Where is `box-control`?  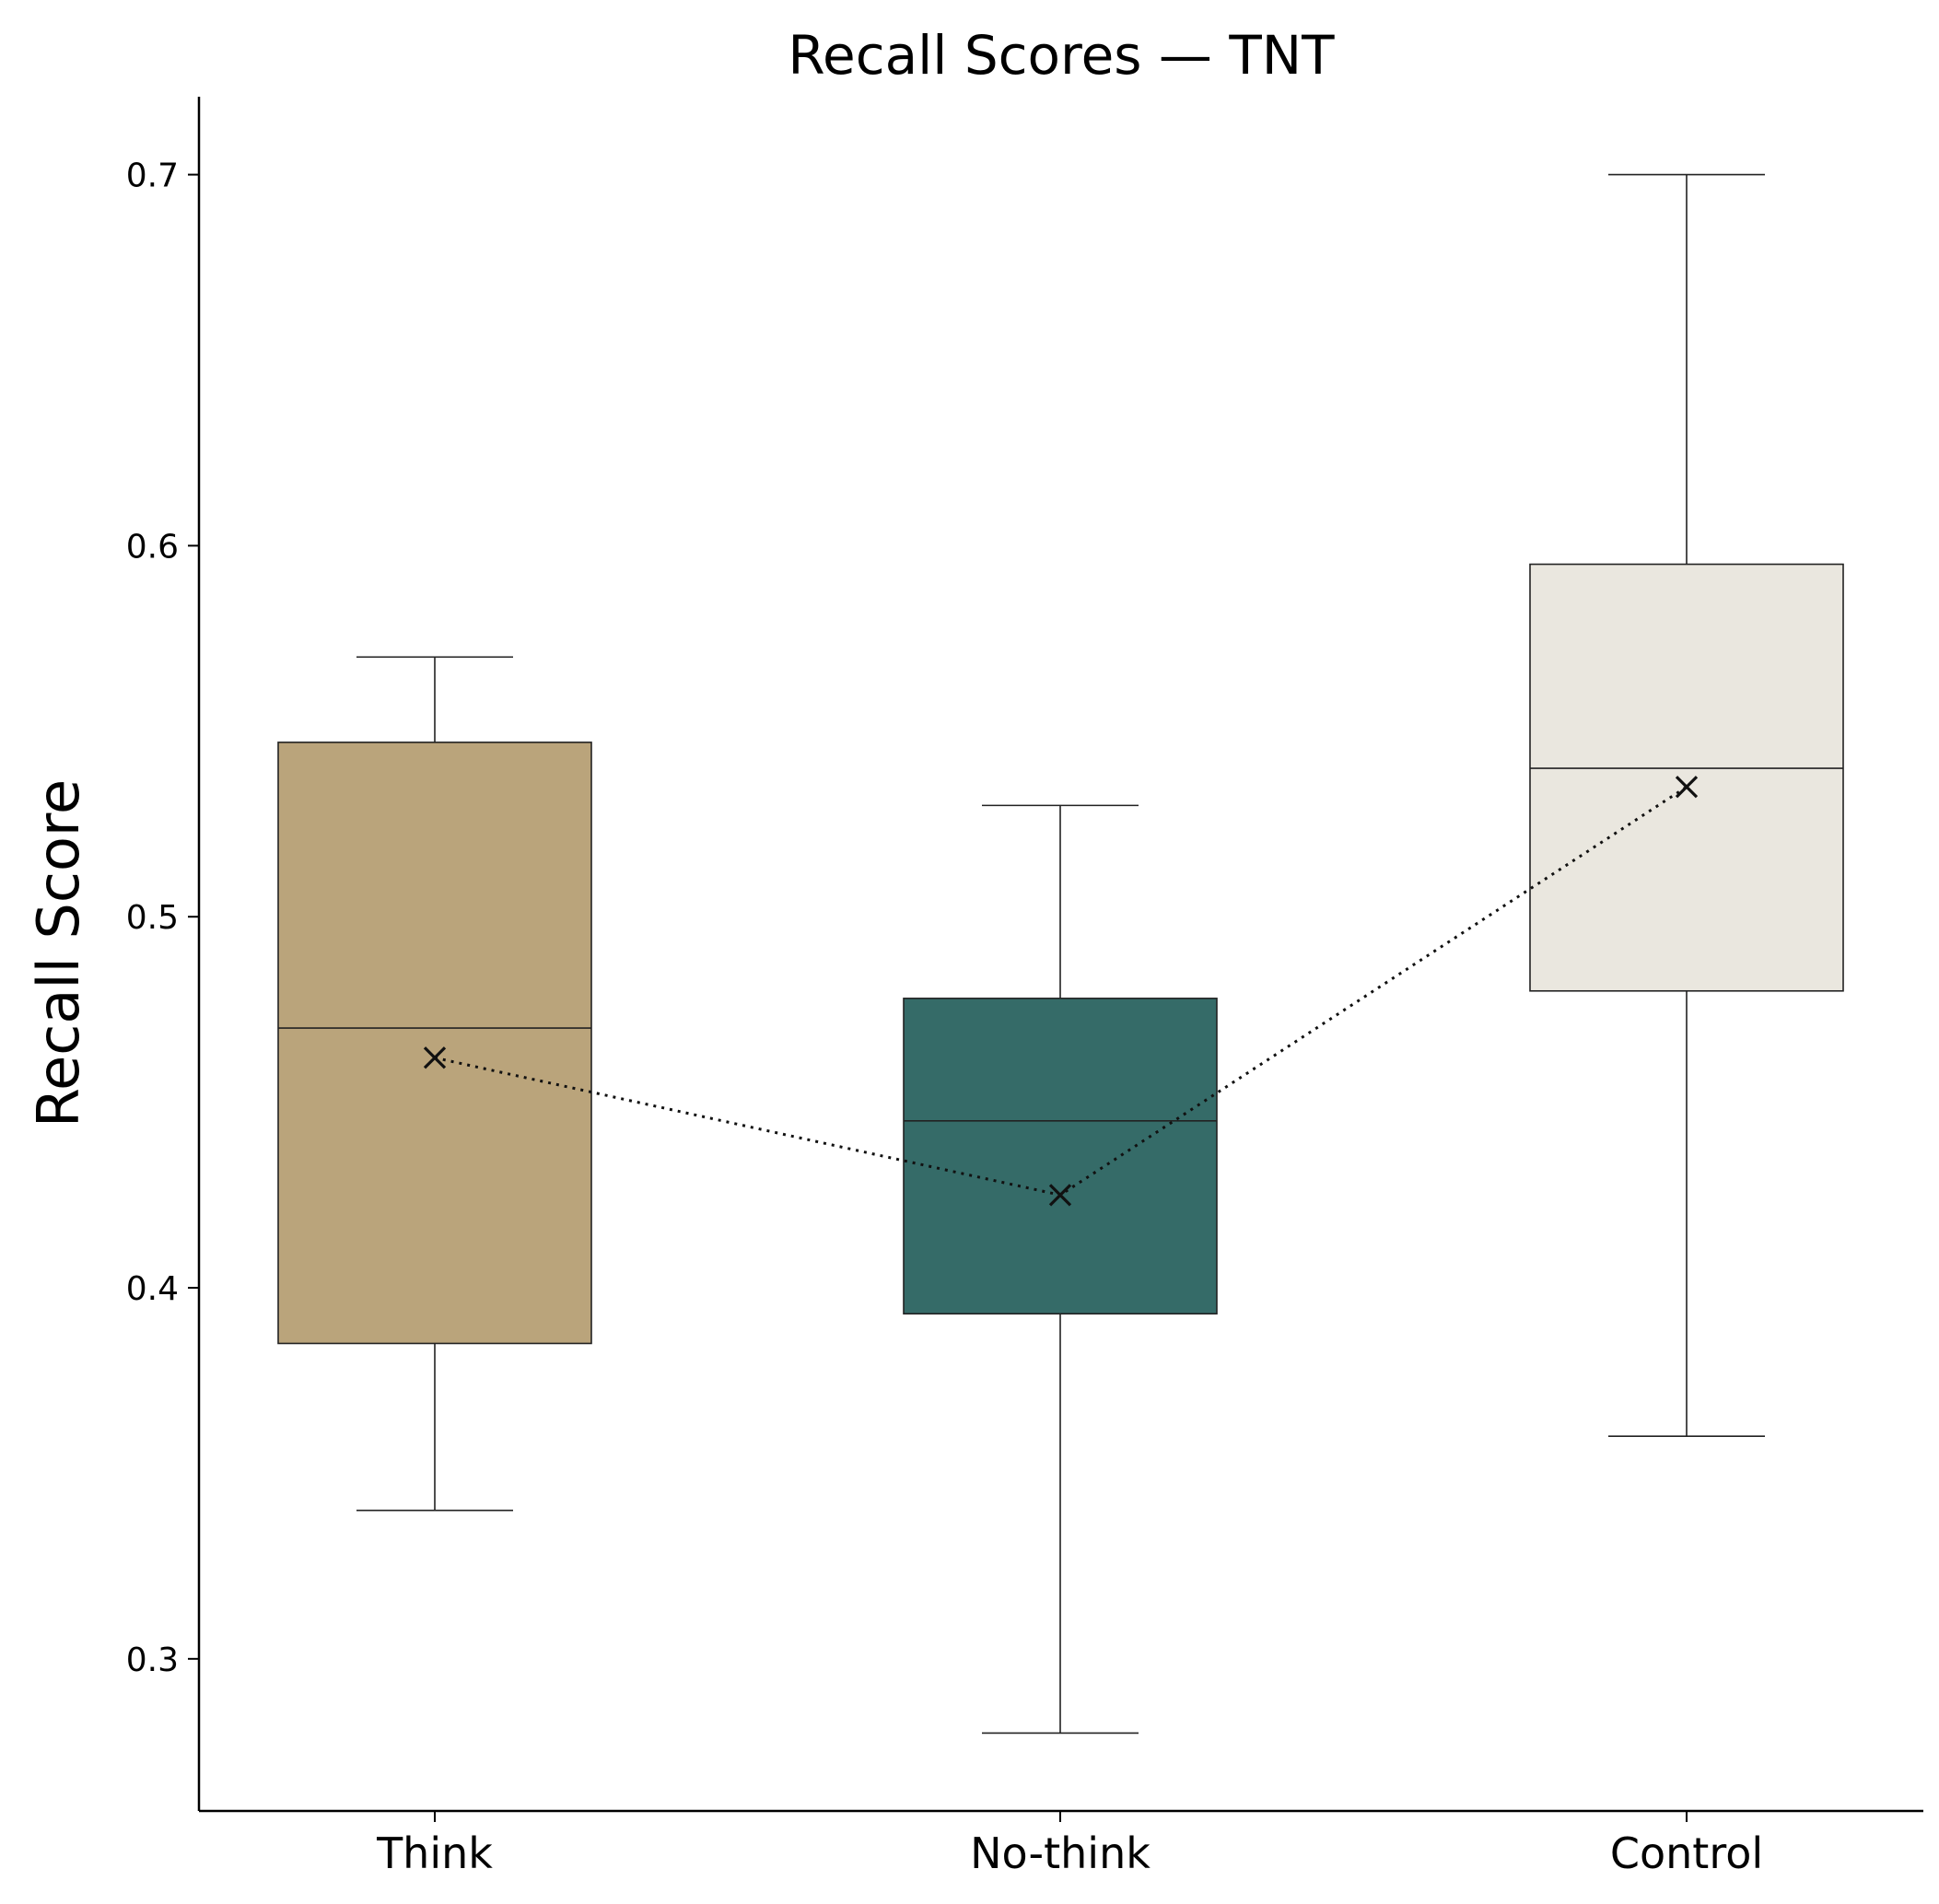 box-control is located at coordinates (1687, 777).